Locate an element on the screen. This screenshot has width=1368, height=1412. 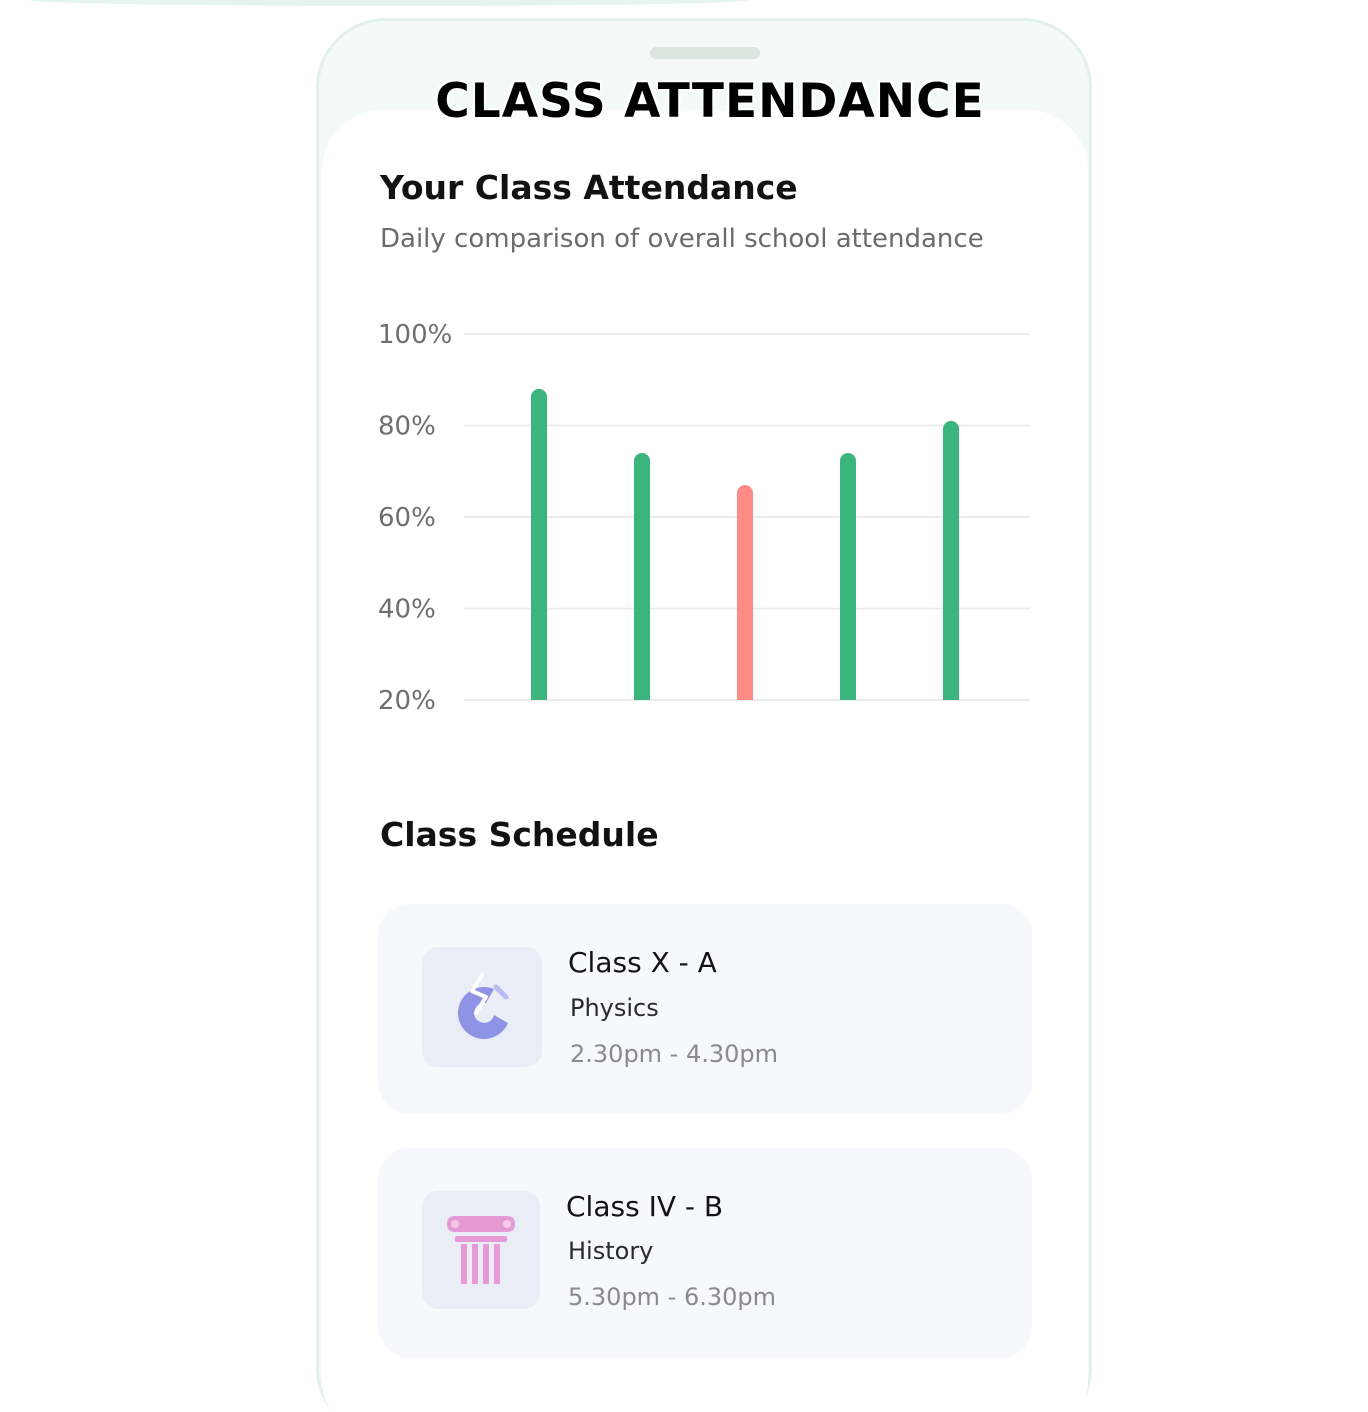
column-icon is located at coordinates (481, 1250).